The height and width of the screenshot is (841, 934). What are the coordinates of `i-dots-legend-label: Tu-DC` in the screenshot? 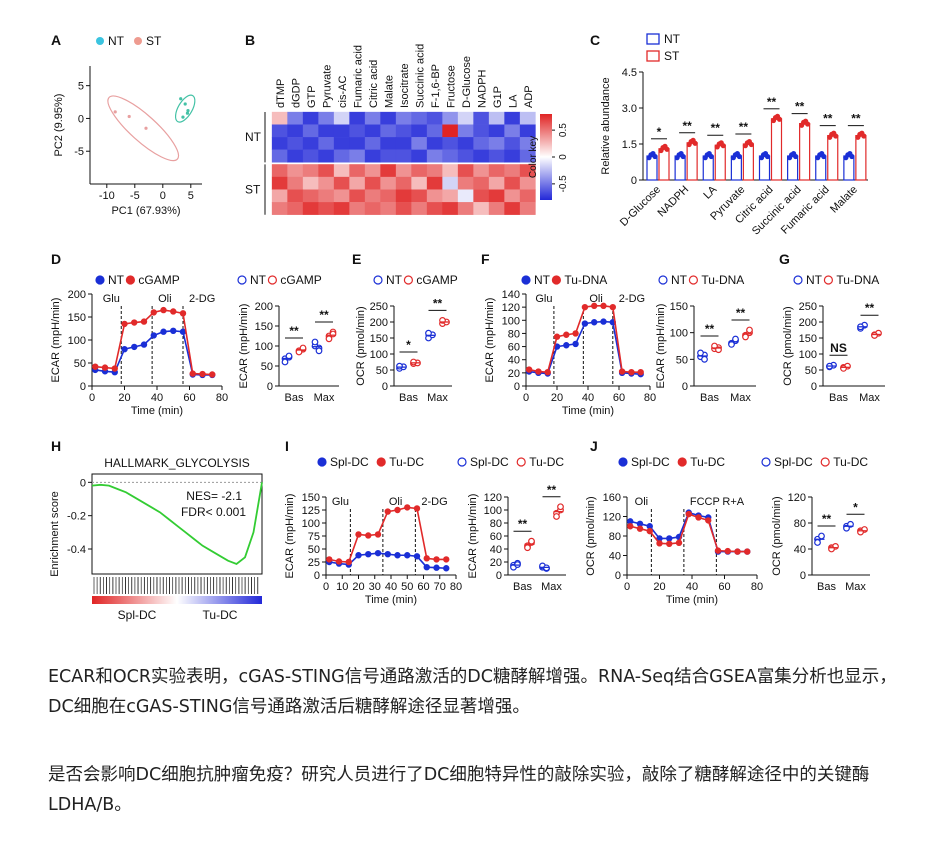 It's located at (546, 462).